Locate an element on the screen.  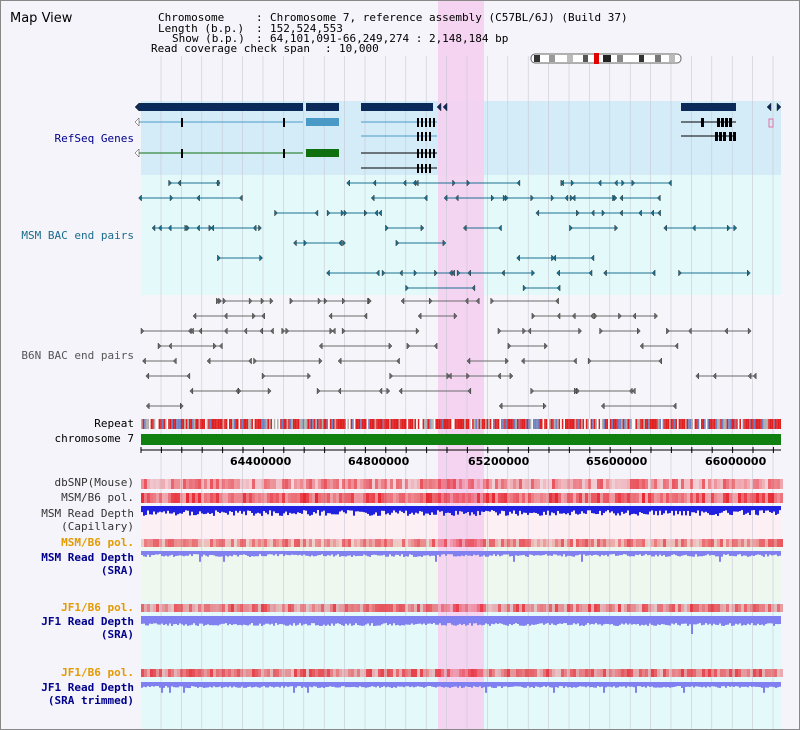
b6n-bac-label: B6N BAC end pairs is located at coordinates (77, 355).